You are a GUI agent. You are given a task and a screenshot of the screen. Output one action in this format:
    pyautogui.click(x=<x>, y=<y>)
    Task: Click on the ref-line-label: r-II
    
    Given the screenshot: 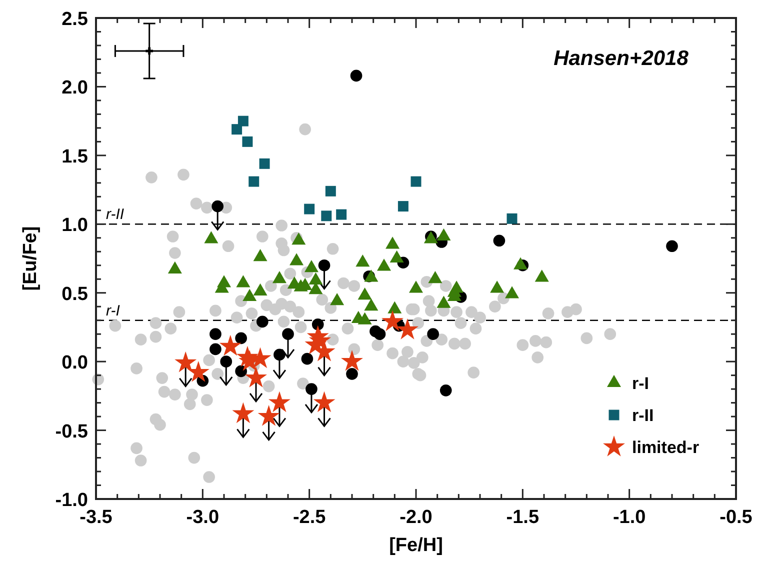 What is the action you would take?
    pyautogui.click(x=115, y=215)
    